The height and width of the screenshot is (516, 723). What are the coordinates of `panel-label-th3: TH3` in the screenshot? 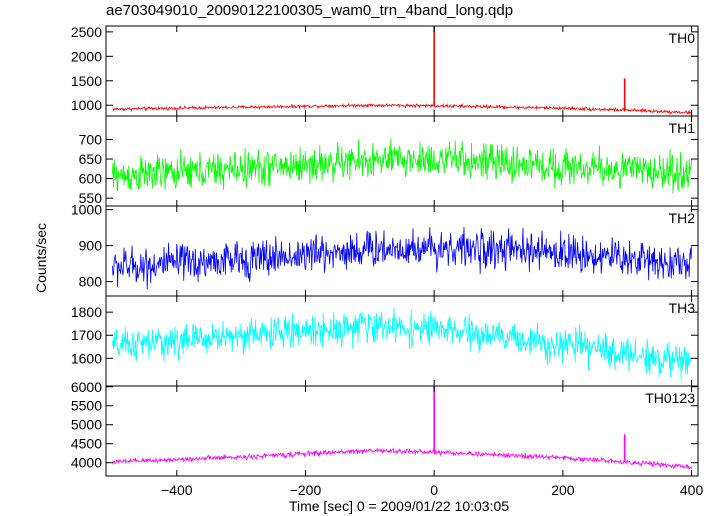 It's located at (682, 308).